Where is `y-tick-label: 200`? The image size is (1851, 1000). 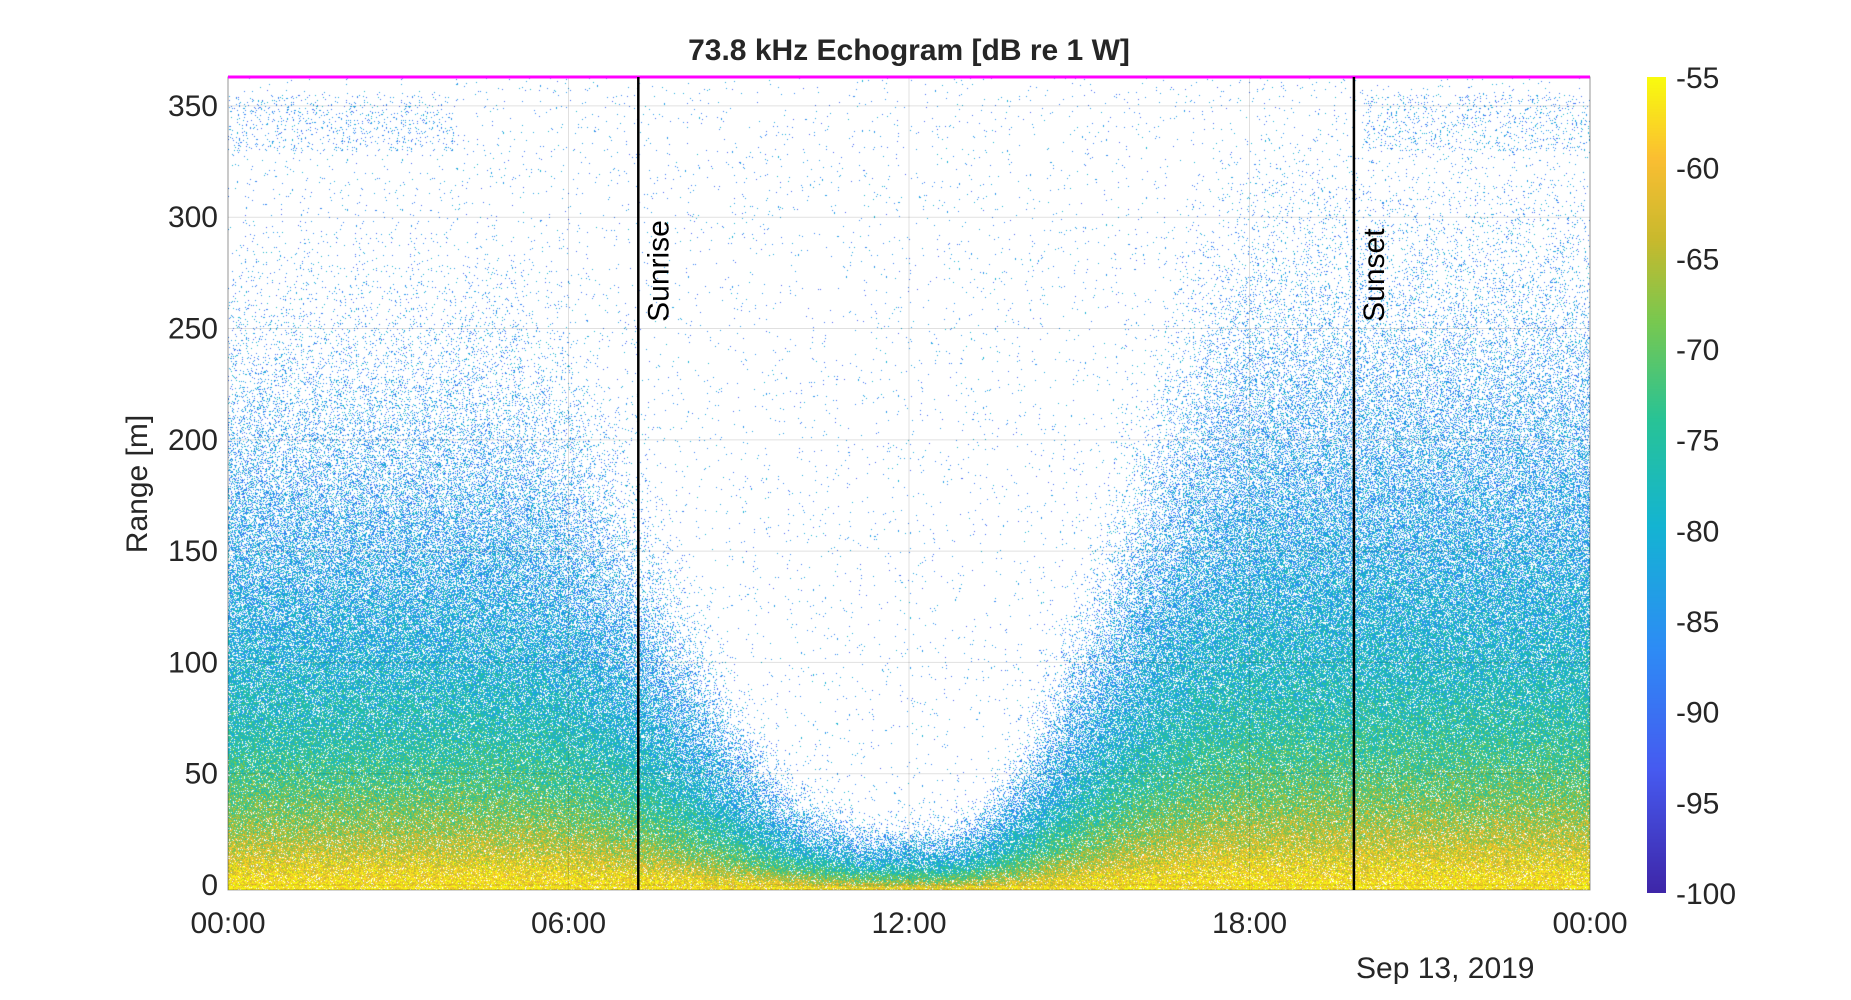 y-tick-label: 200 is located at coordinates (193, 440).